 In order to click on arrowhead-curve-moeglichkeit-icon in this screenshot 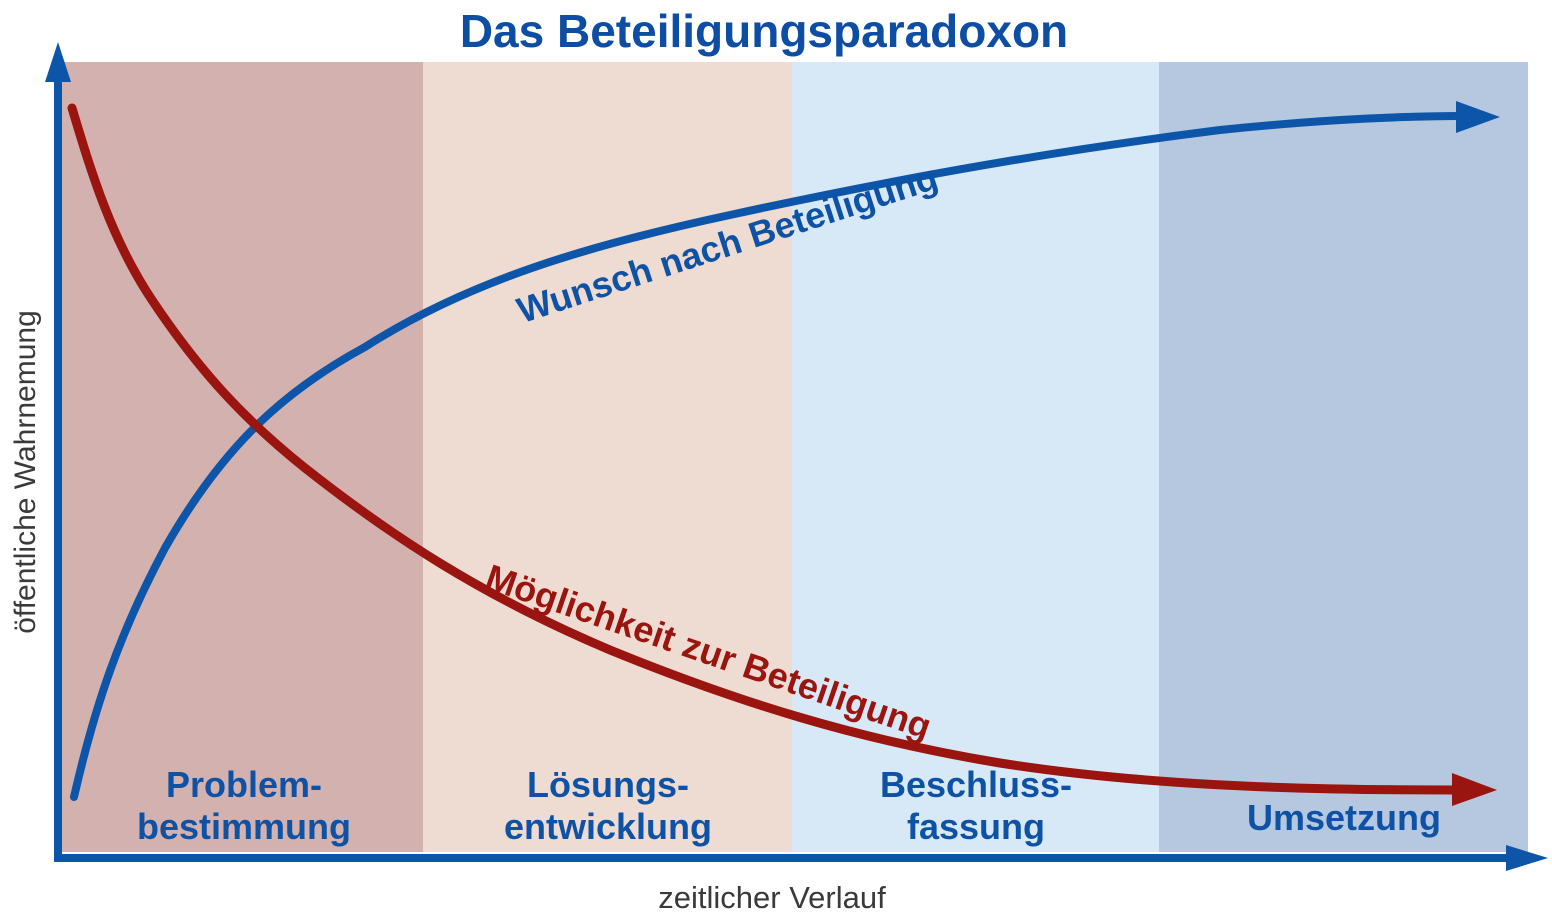, I will do `click(1474, 789)`.